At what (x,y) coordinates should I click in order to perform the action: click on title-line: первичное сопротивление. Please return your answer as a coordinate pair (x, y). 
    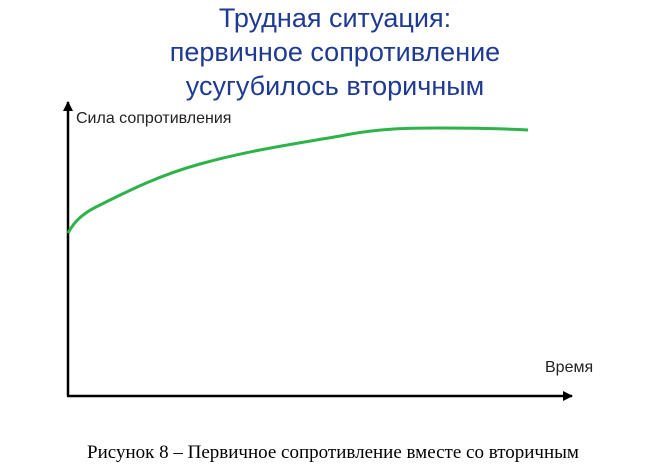
    Looking at the image, I should click on (335, 52).